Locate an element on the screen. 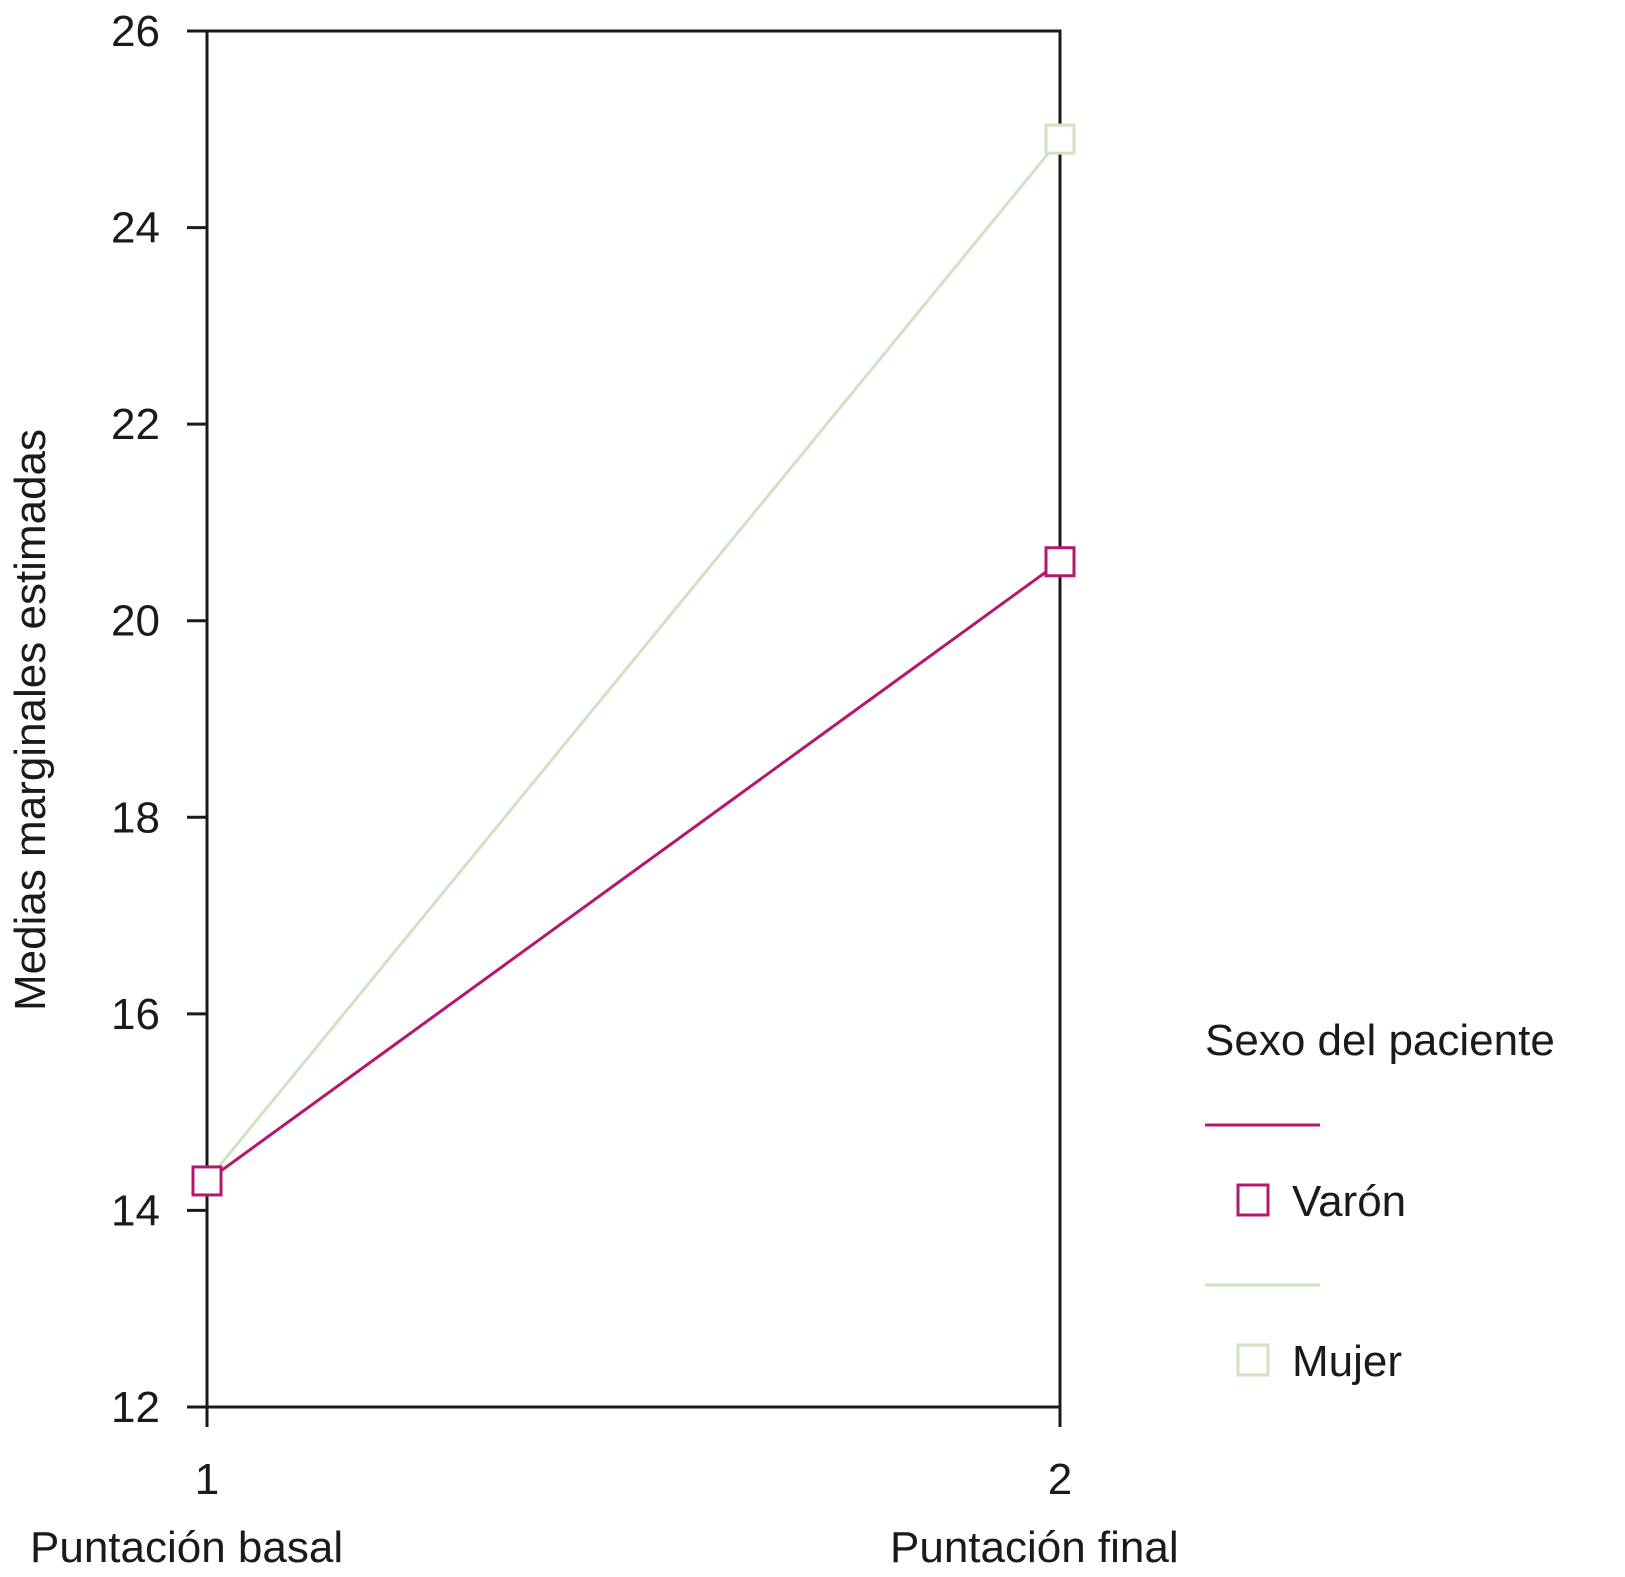  x-tick-label: 2 is located at coordinates (1060, 1479).